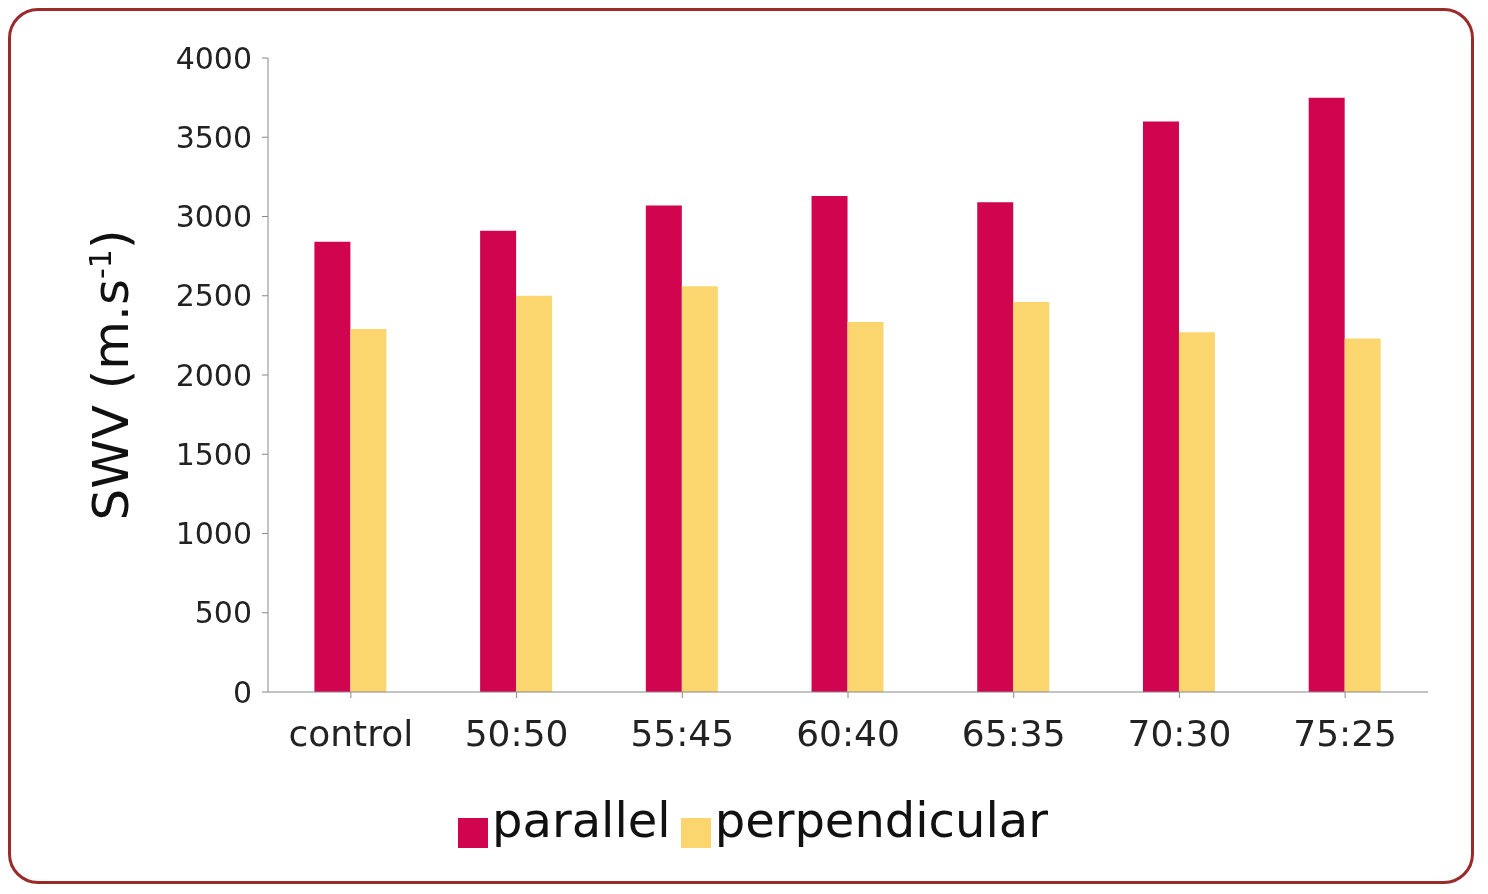 The height and width of the screenshot is (894, 1488). I want to click on y-tick-label: 2000, so click(213, 375).